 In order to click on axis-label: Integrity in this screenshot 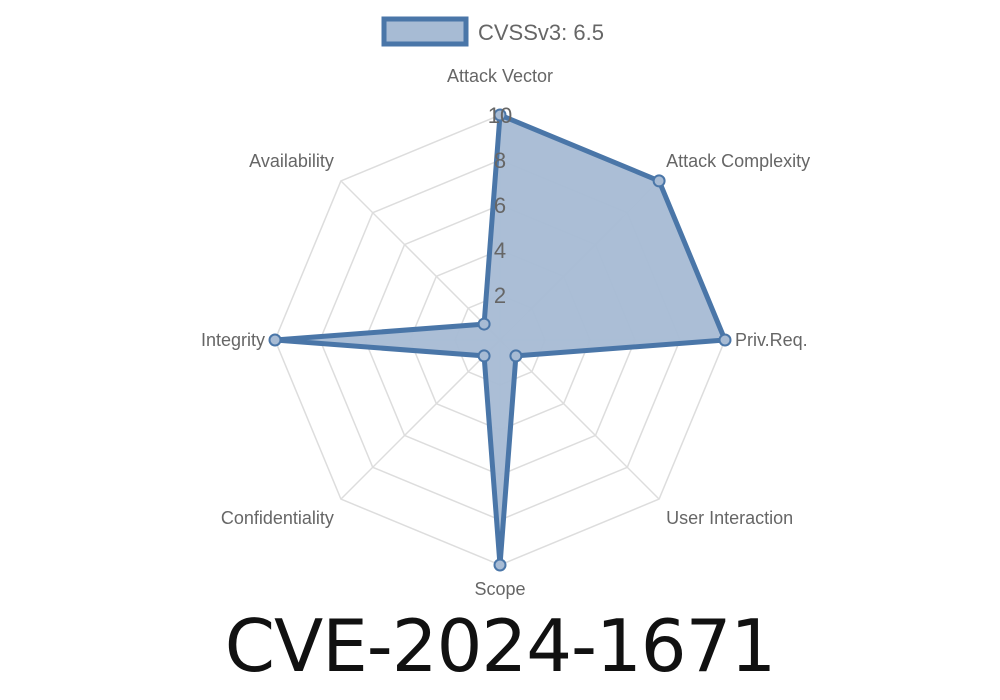, I will do `click(233, 340)`.